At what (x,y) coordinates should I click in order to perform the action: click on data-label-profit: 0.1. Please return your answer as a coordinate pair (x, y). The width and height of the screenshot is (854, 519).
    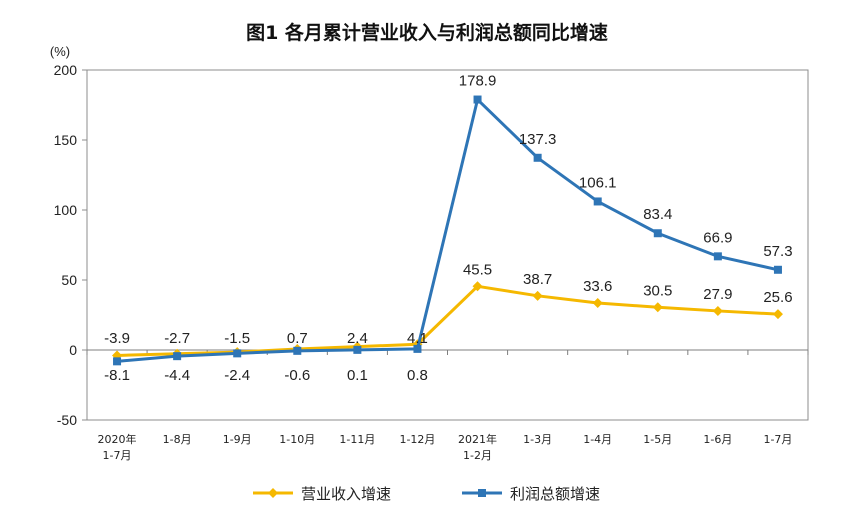
    Looking at the image, I should click on (357, 375).